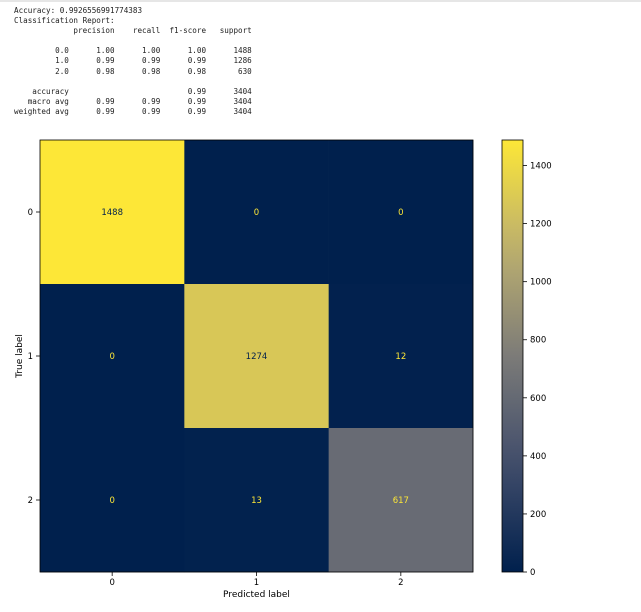 This screenshot has width=641, height=612. What do you see at coordinates (541, 167) in the screenshot?
I see `colorbar-tick-label: 1400` at bounding box center [541, 167].